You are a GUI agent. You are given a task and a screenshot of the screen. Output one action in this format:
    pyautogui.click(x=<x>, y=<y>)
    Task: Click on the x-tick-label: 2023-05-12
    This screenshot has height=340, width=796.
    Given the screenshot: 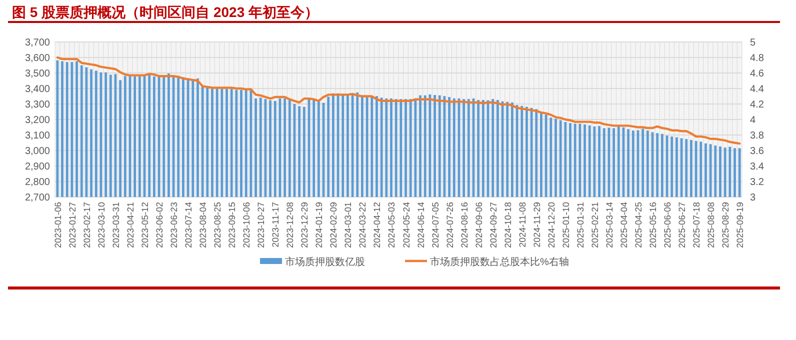 What is the action you would take?
    pyautogui.click(x=145, y=225)
    